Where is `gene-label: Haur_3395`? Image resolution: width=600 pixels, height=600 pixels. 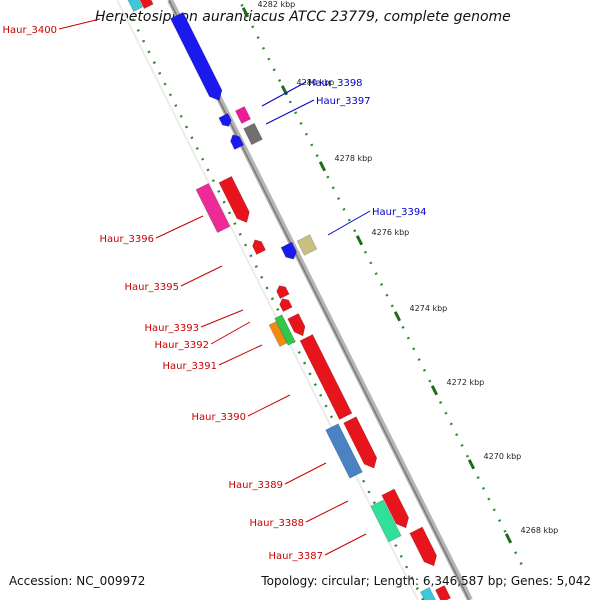 gene-label: Haur_3395 is located at coordinates (151, 287).